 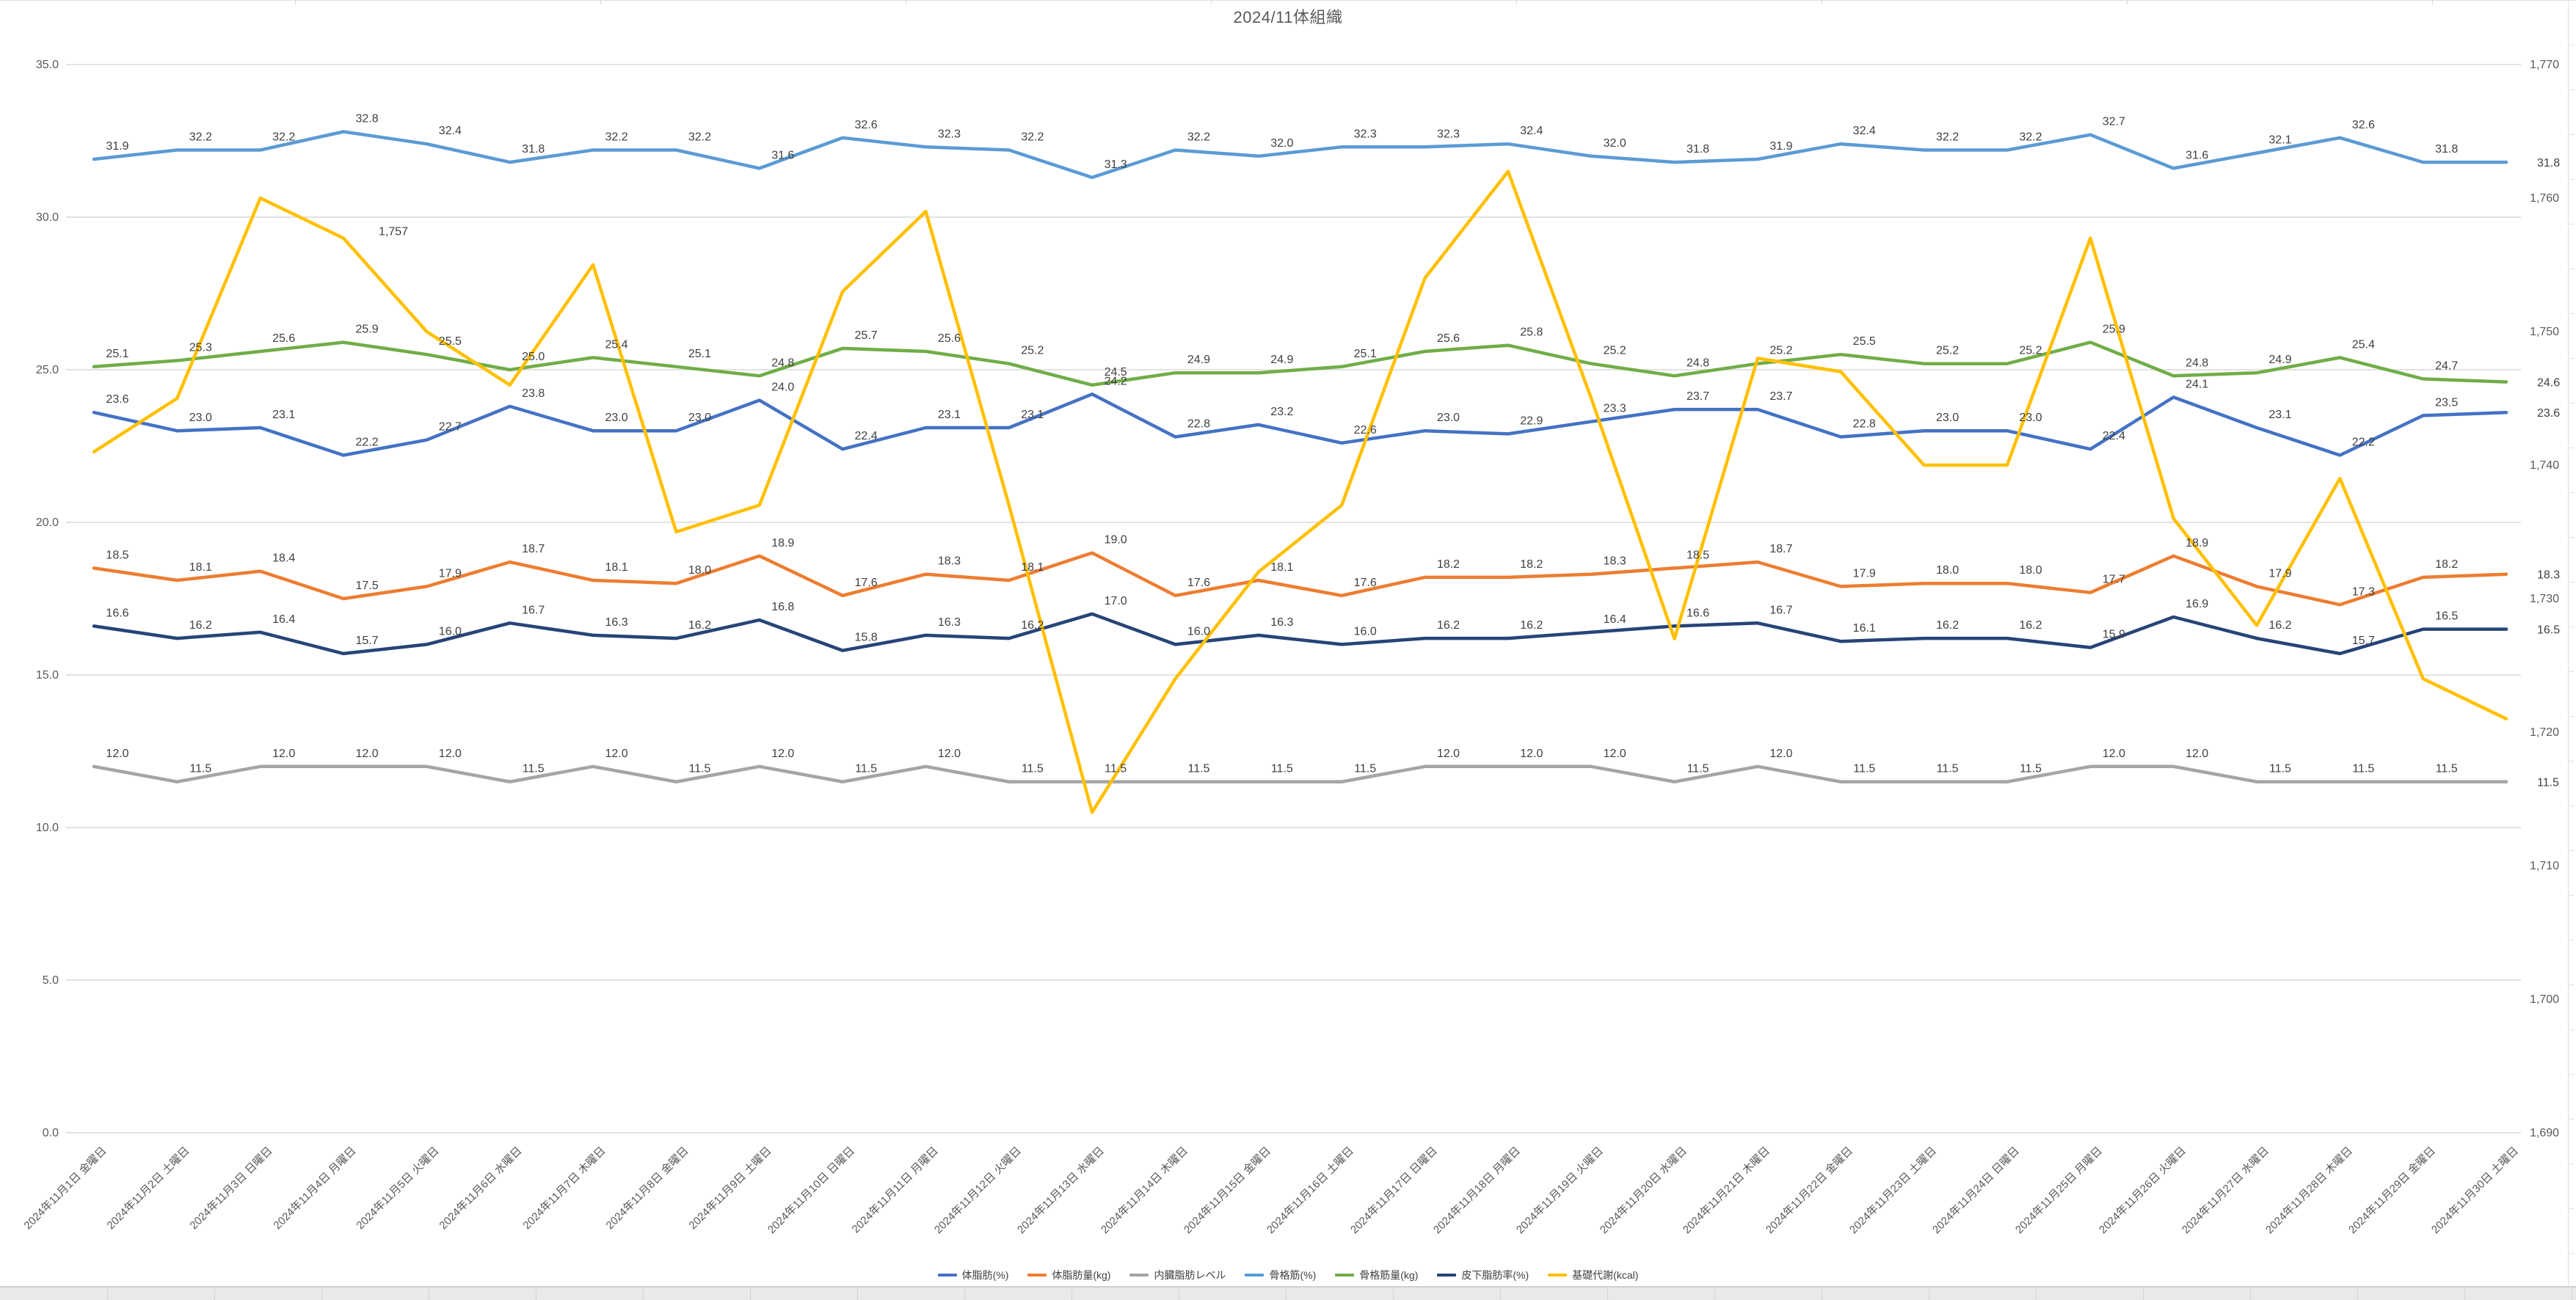 I want to click on data-label: 24.8, so click(x=782, y=363).